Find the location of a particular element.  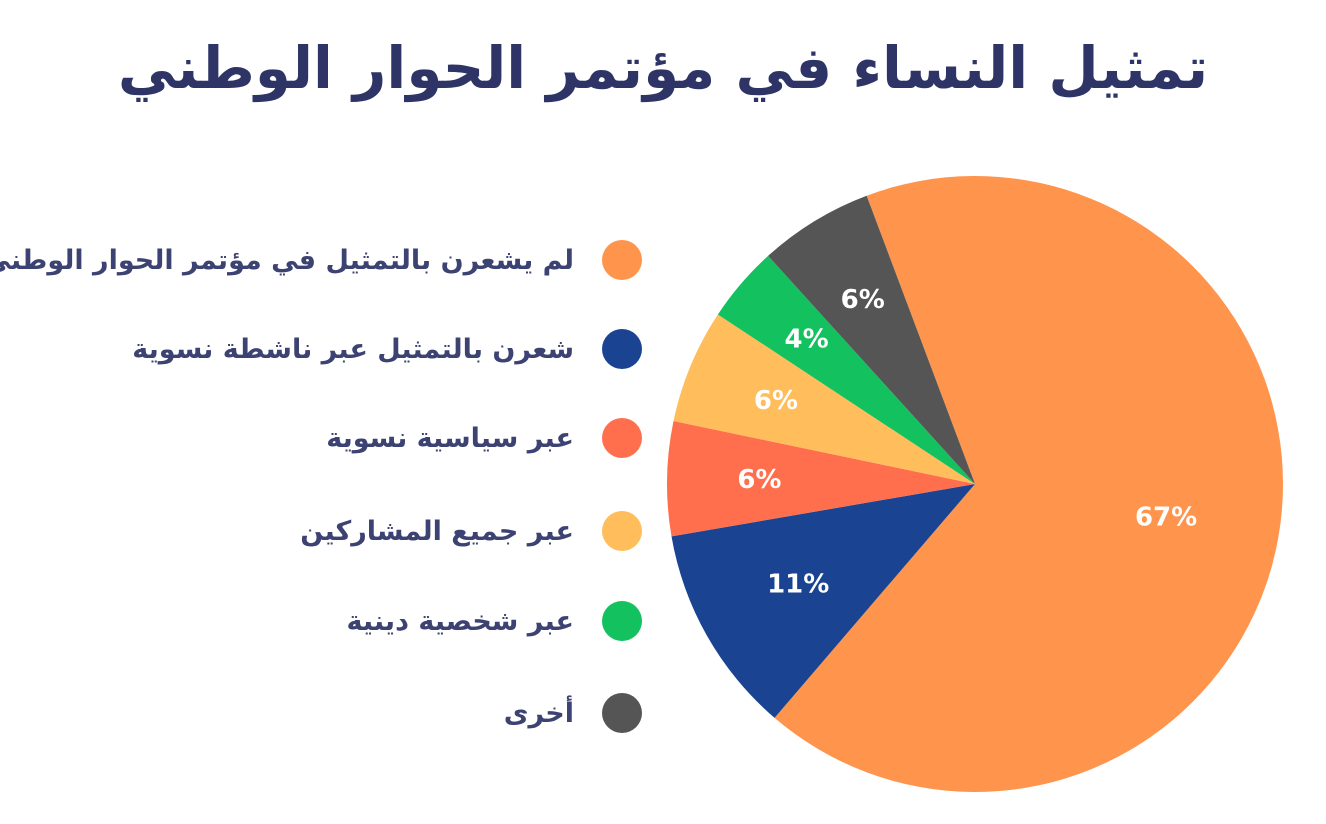

slice-other-label: 6% is located at coordinates (863, 300).